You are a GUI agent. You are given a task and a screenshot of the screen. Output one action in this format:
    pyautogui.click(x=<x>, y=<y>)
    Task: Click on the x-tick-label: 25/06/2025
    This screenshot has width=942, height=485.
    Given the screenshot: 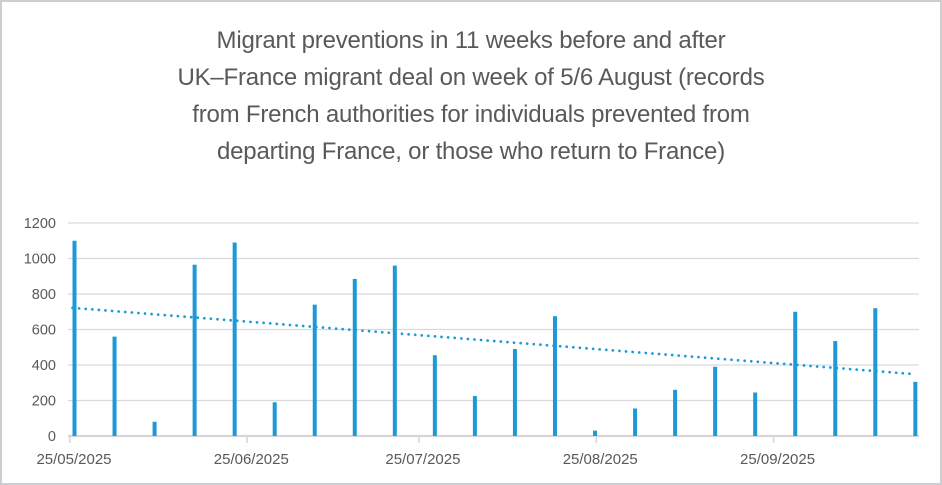 What is the action you would take?
    pyautogui.click(x=251, y=459)
    